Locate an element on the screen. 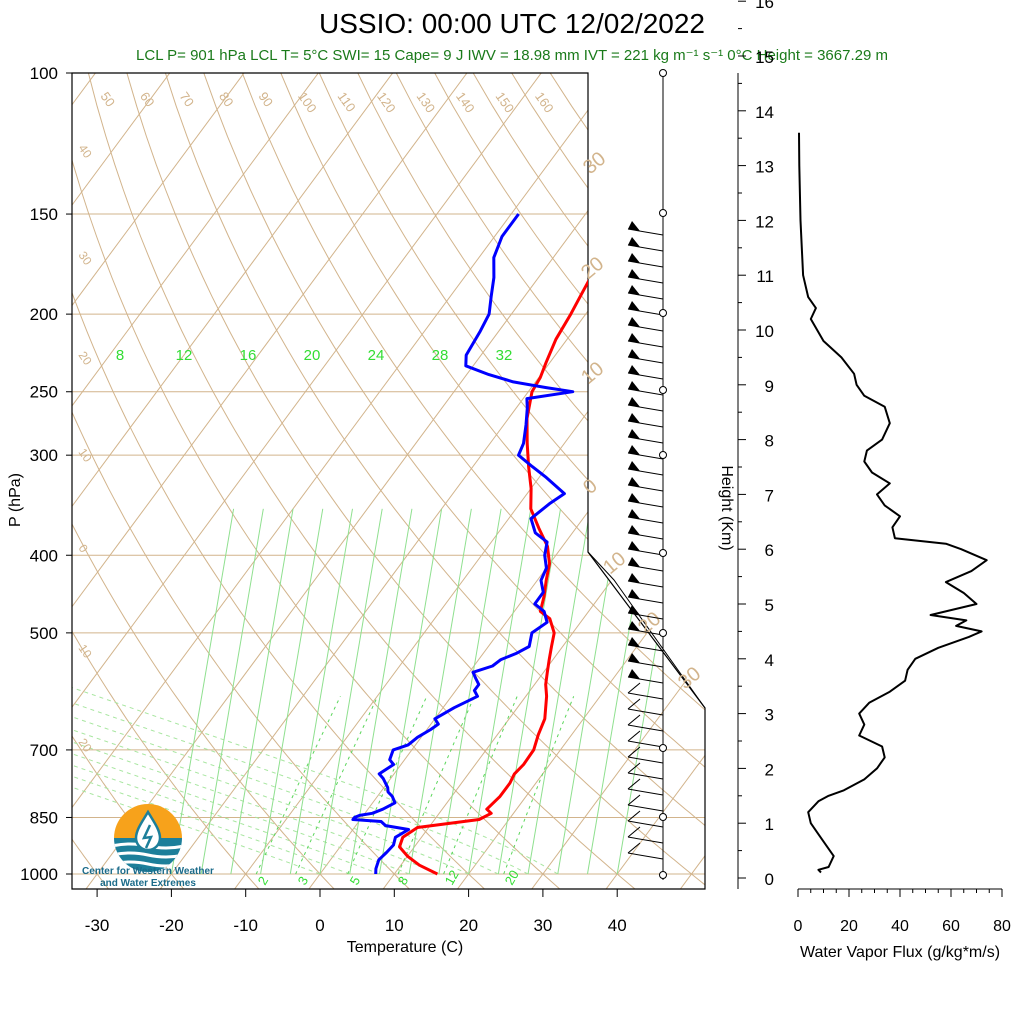  temperature-tick-label: -20 is located at coordinates (171, 925).